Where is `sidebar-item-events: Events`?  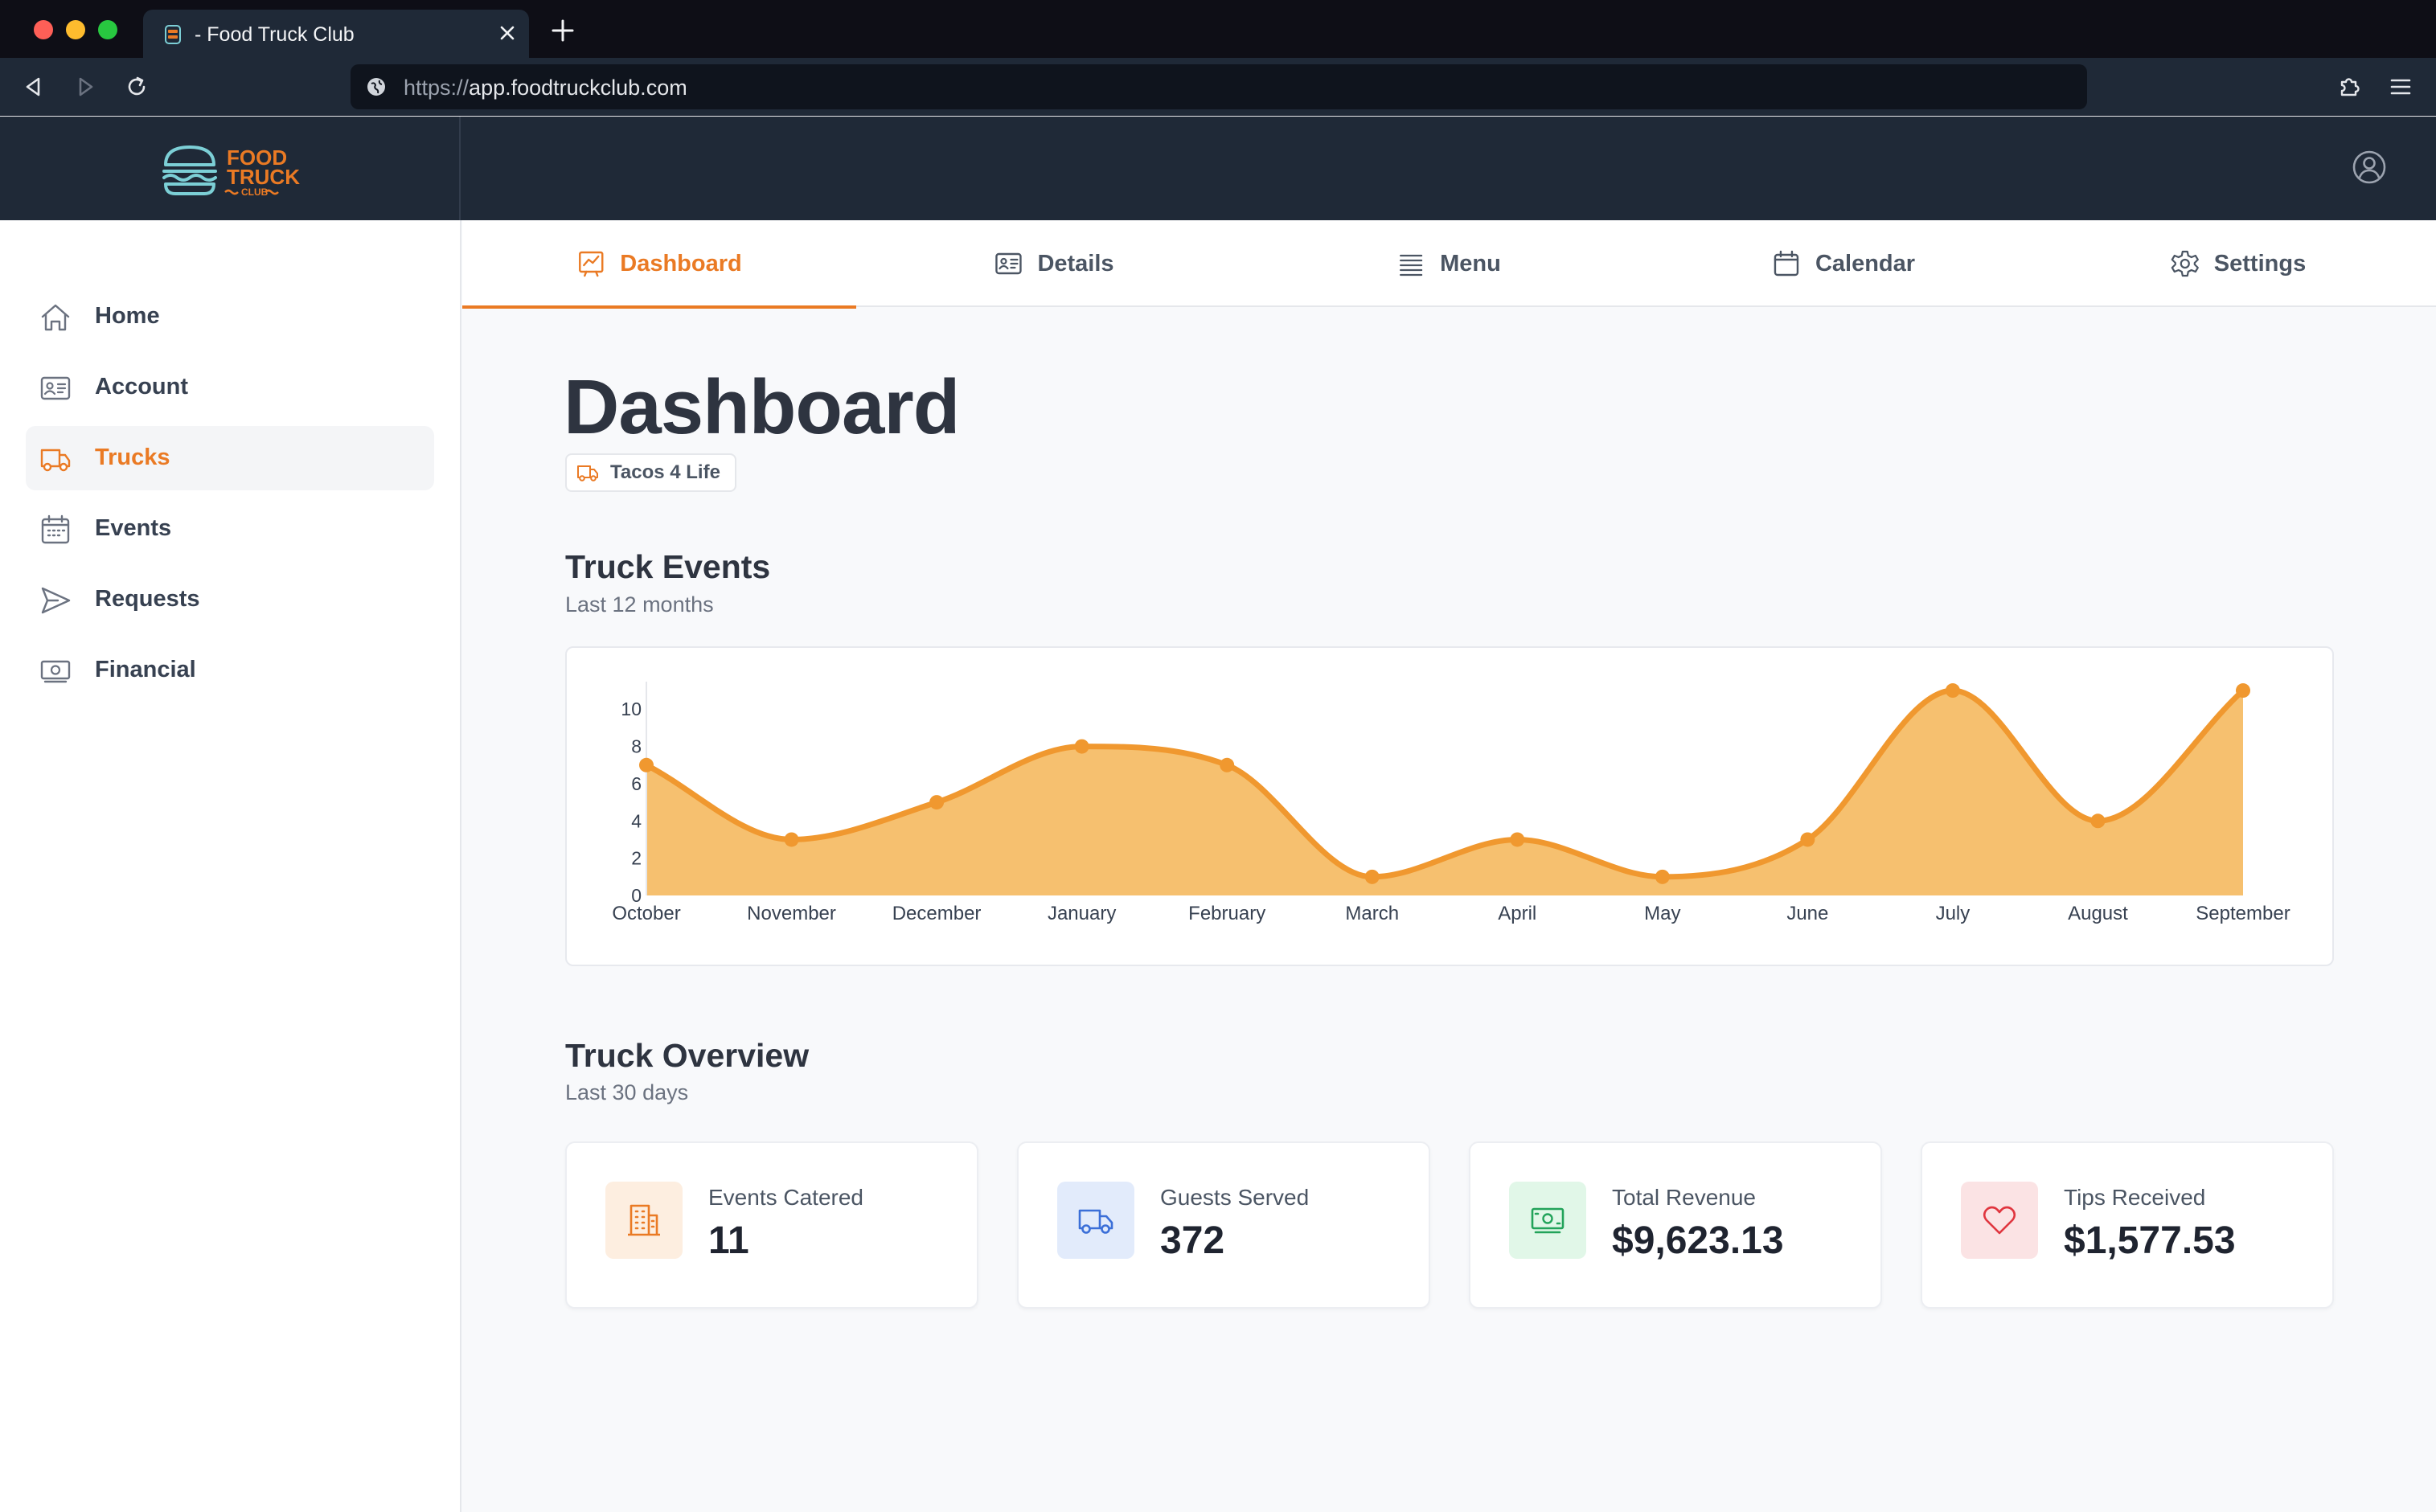 sidebar-item-events: Events is located at coordinates (230, 529).